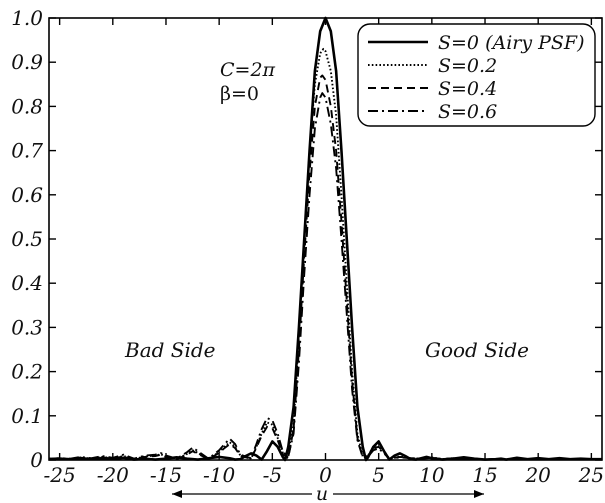 The width and height of the screenshot is (605, 503). I want to click on y-tick-label: 0.4, so click(27, 283).